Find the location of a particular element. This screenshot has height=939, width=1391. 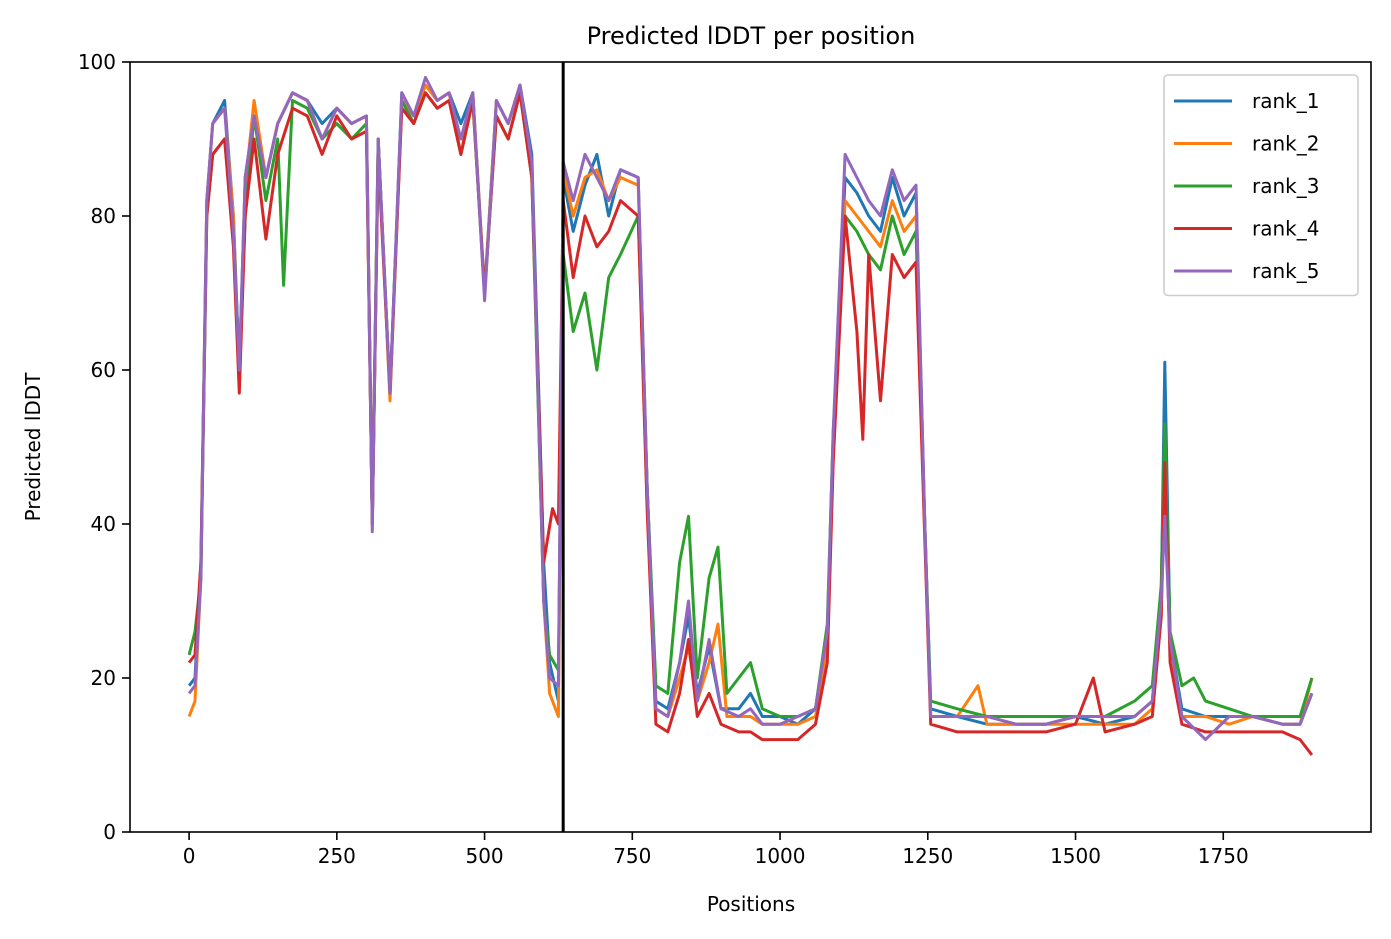

x-tick-label: 1750 is located at coordinates (1223, 856).